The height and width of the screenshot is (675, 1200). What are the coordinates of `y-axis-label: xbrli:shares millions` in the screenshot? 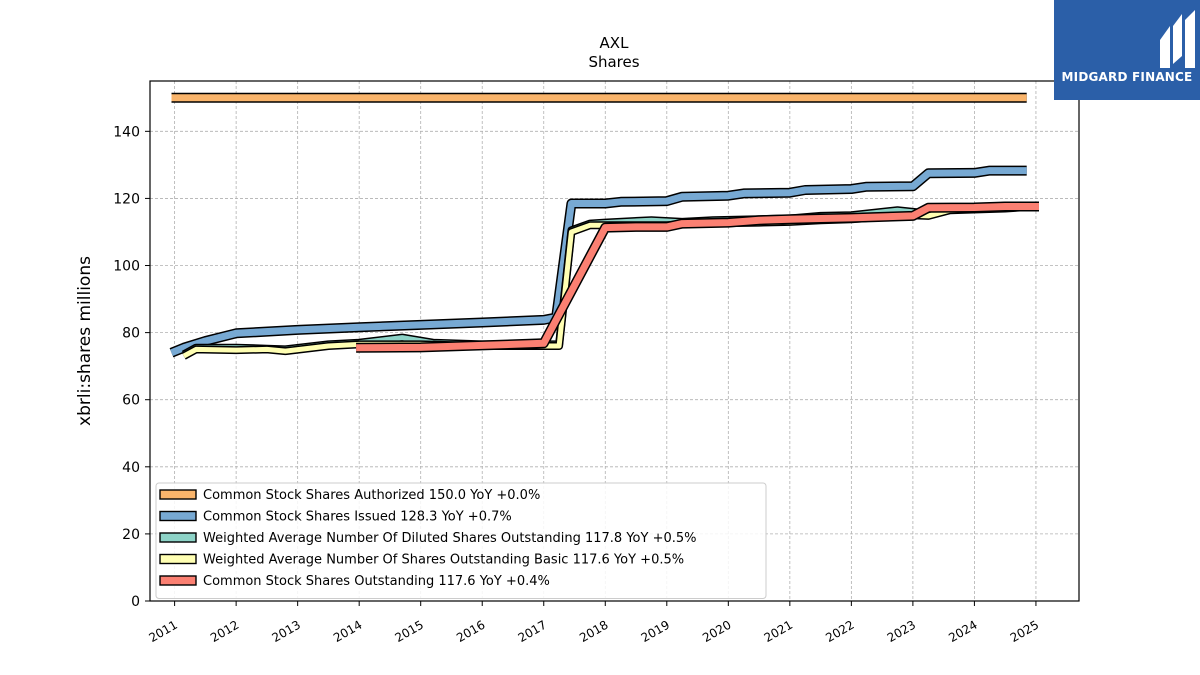 It's located at (85, 341).